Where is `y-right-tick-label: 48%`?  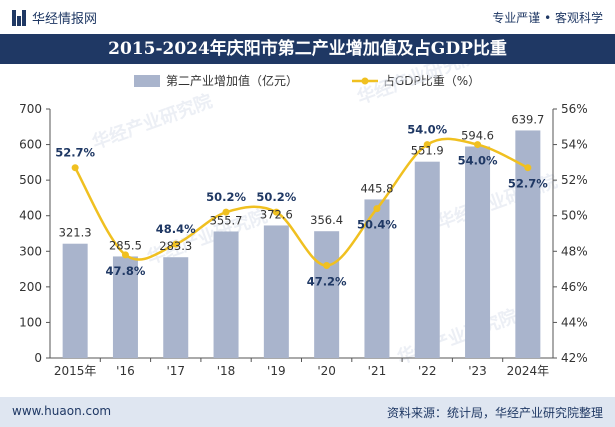
y-right-tick-label: 48% is located at coordinates (574, 251).